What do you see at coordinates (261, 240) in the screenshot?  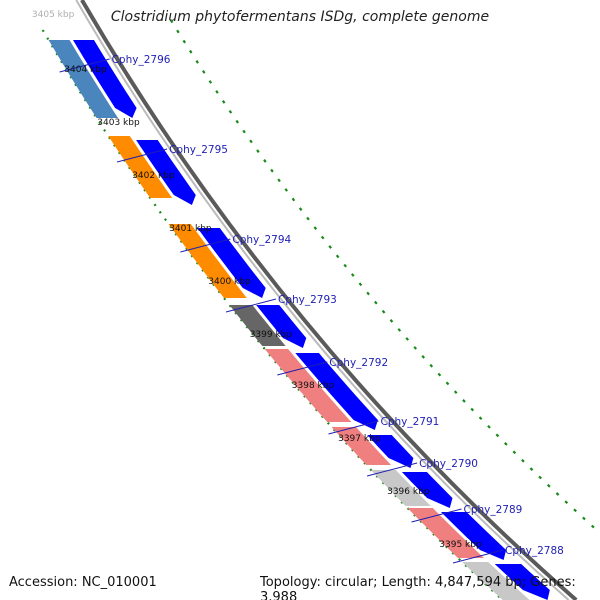 I see `gene-label-cphy-2794: Cphy_2794` at bounding box center [261, 240].